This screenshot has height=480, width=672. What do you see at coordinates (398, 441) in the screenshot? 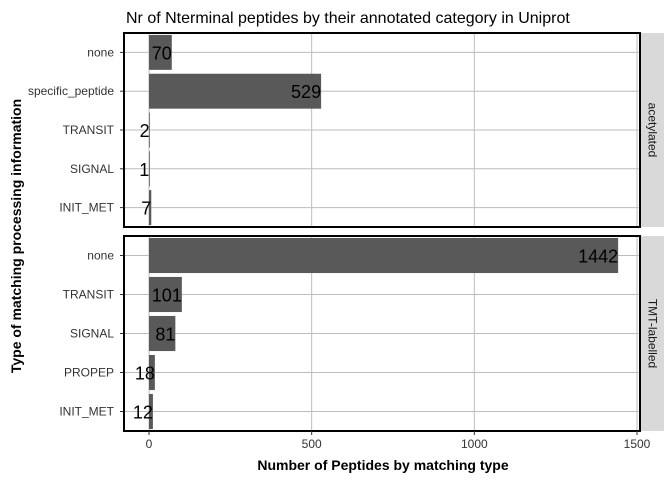
I see `x-axis: 0 500 1000 1500` at bounding box center [398, 441].